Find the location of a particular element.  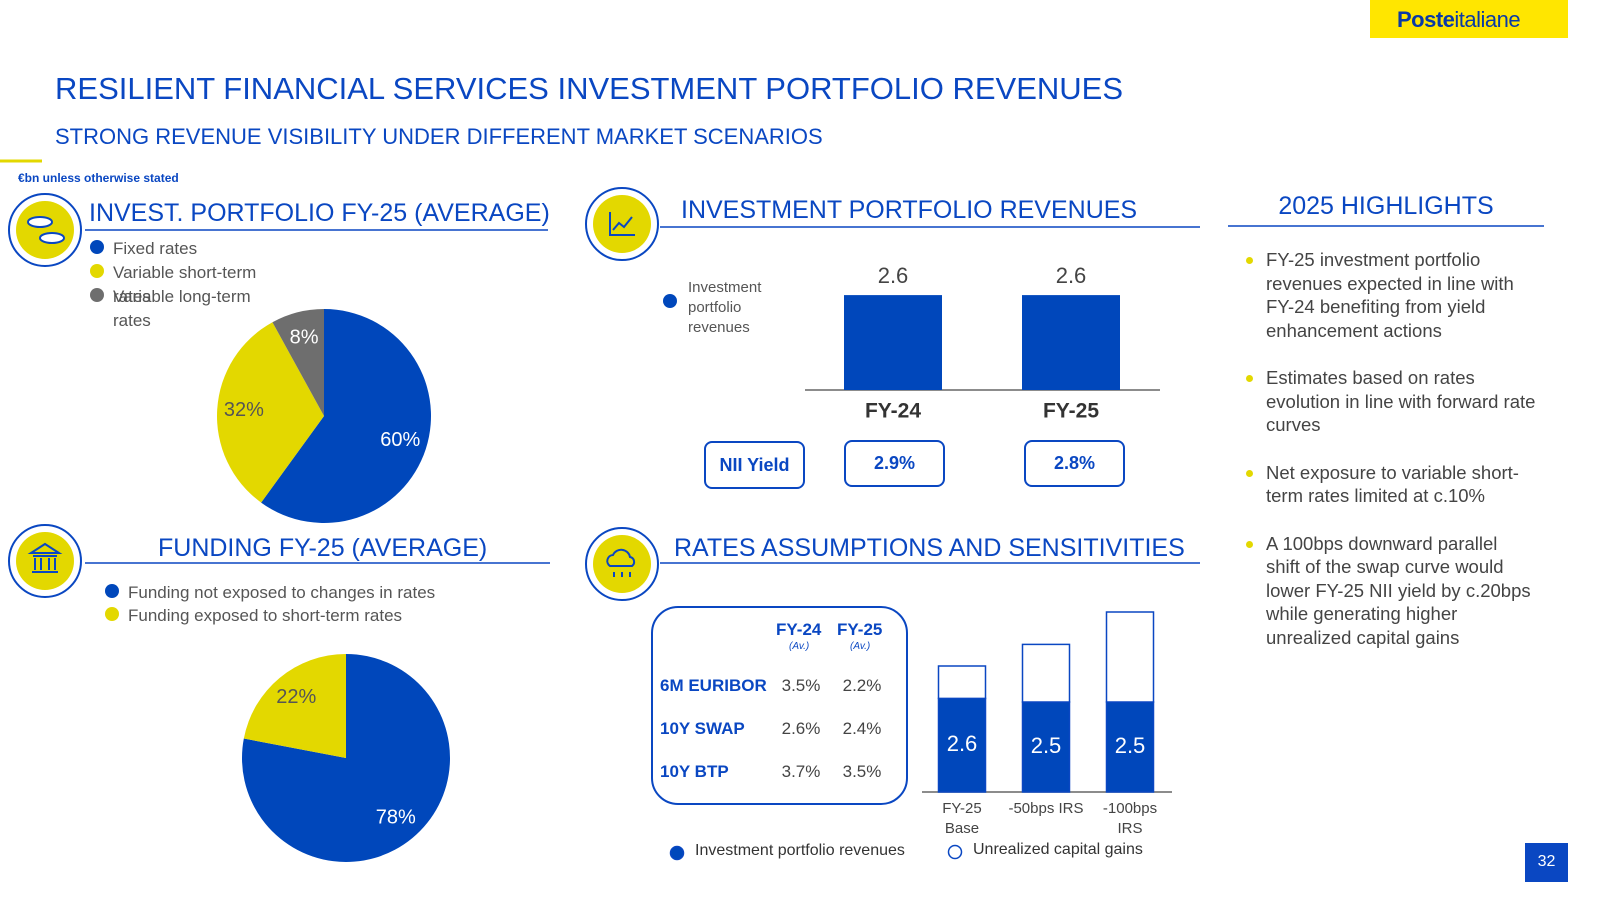

x-tick-label: FY-25 is located at coordinates (1071, 411).